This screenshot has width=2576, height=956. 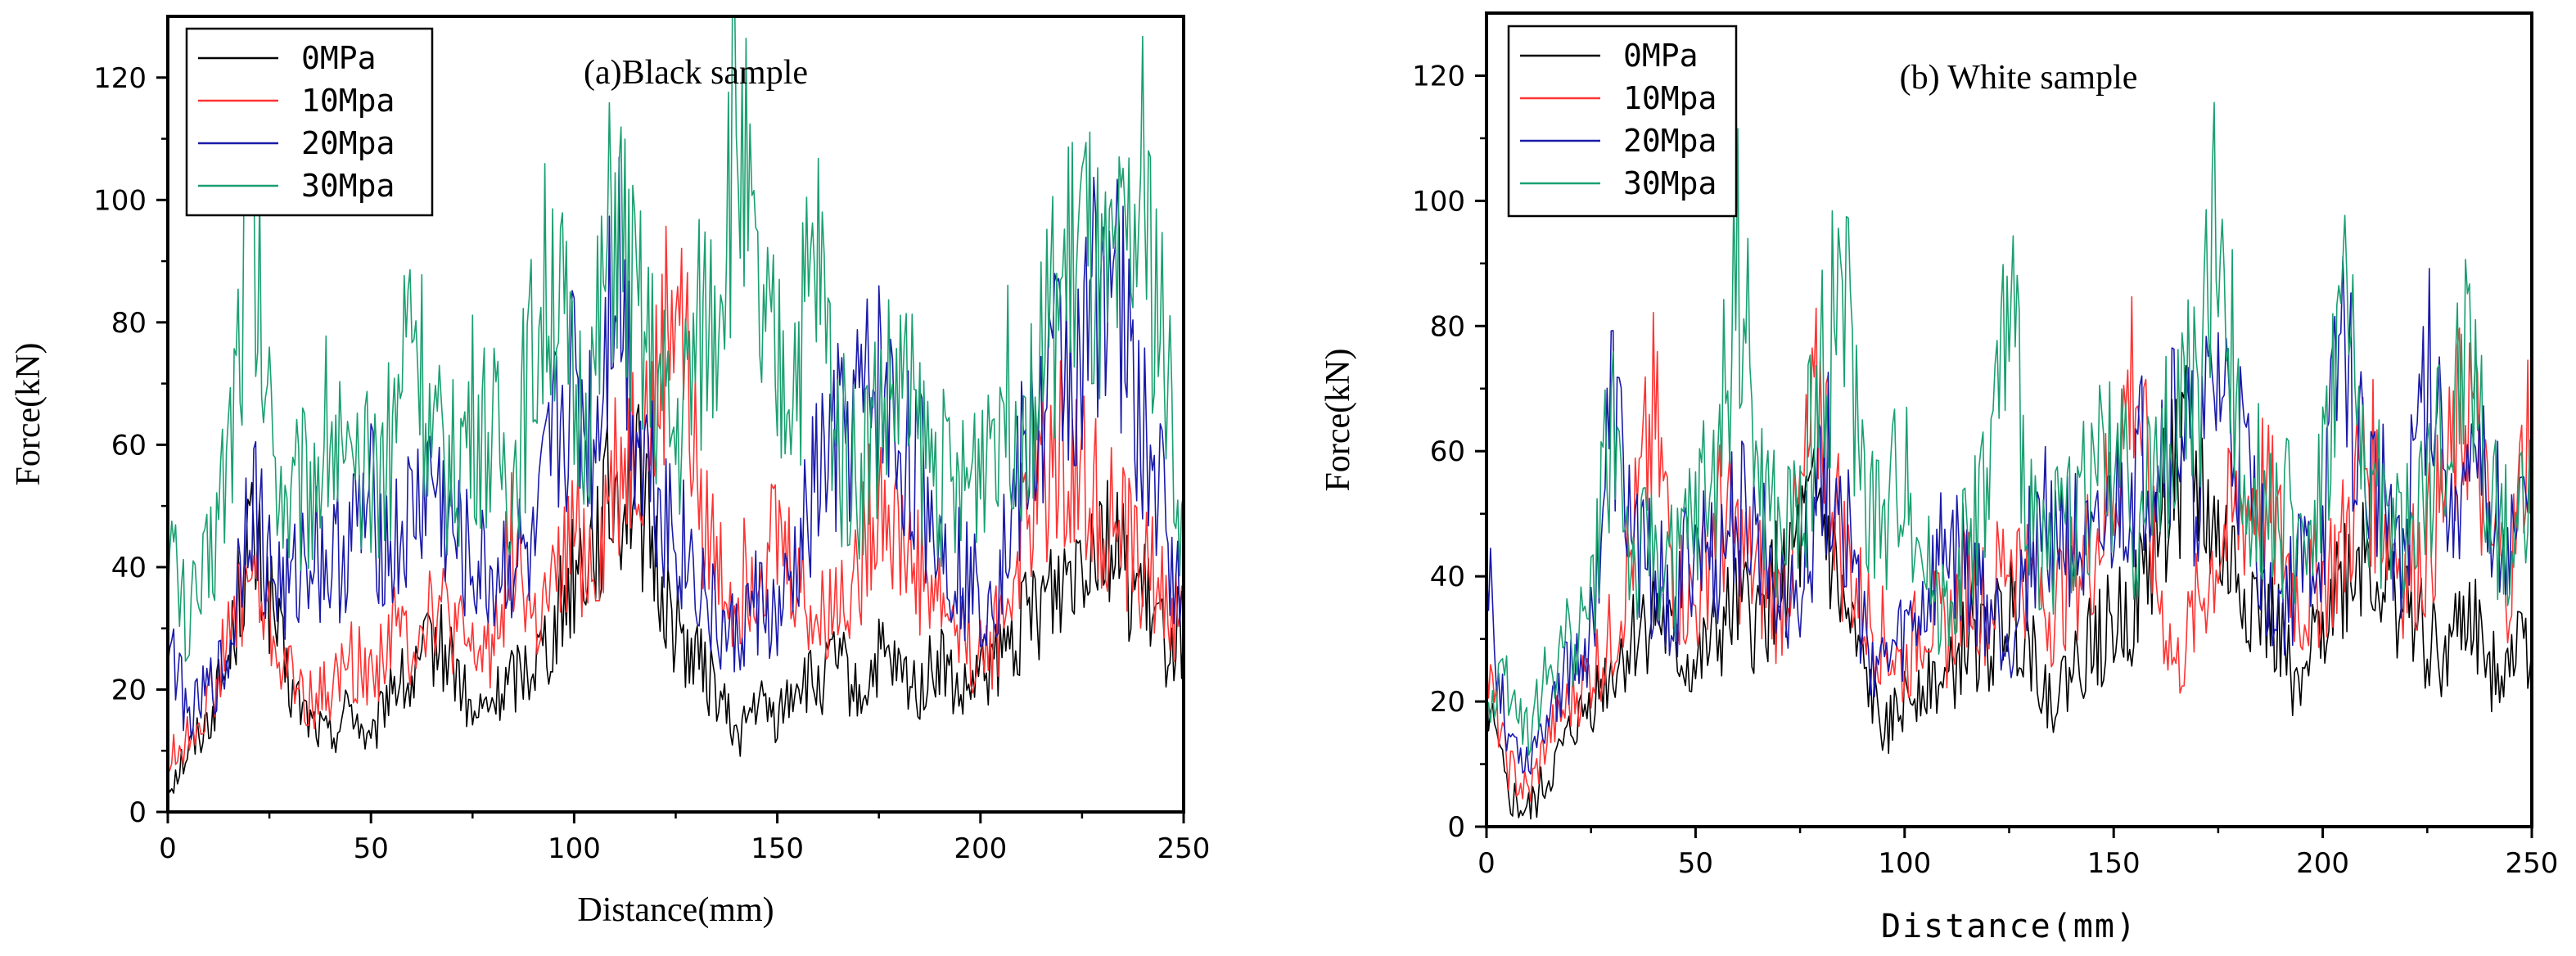 I want to click on panel-title: (a)Black sample, so click(x=696, y=73).